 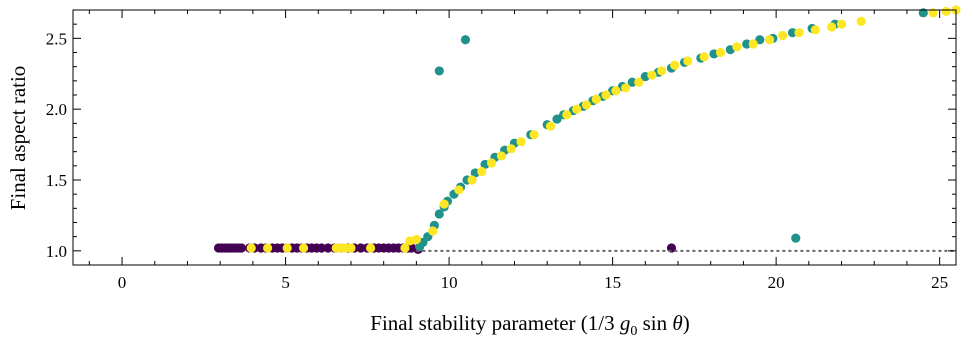 What do you see at coordinates (122, 282) in the screenshot?
I see `x-tick-label: 0` at bounding box center [122, 282].